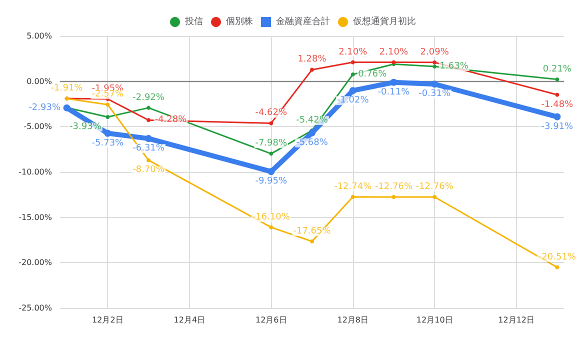 The height and width of the screenshot is (348, 586). I want to click on data-label: -5.42%, so click(312, 120).